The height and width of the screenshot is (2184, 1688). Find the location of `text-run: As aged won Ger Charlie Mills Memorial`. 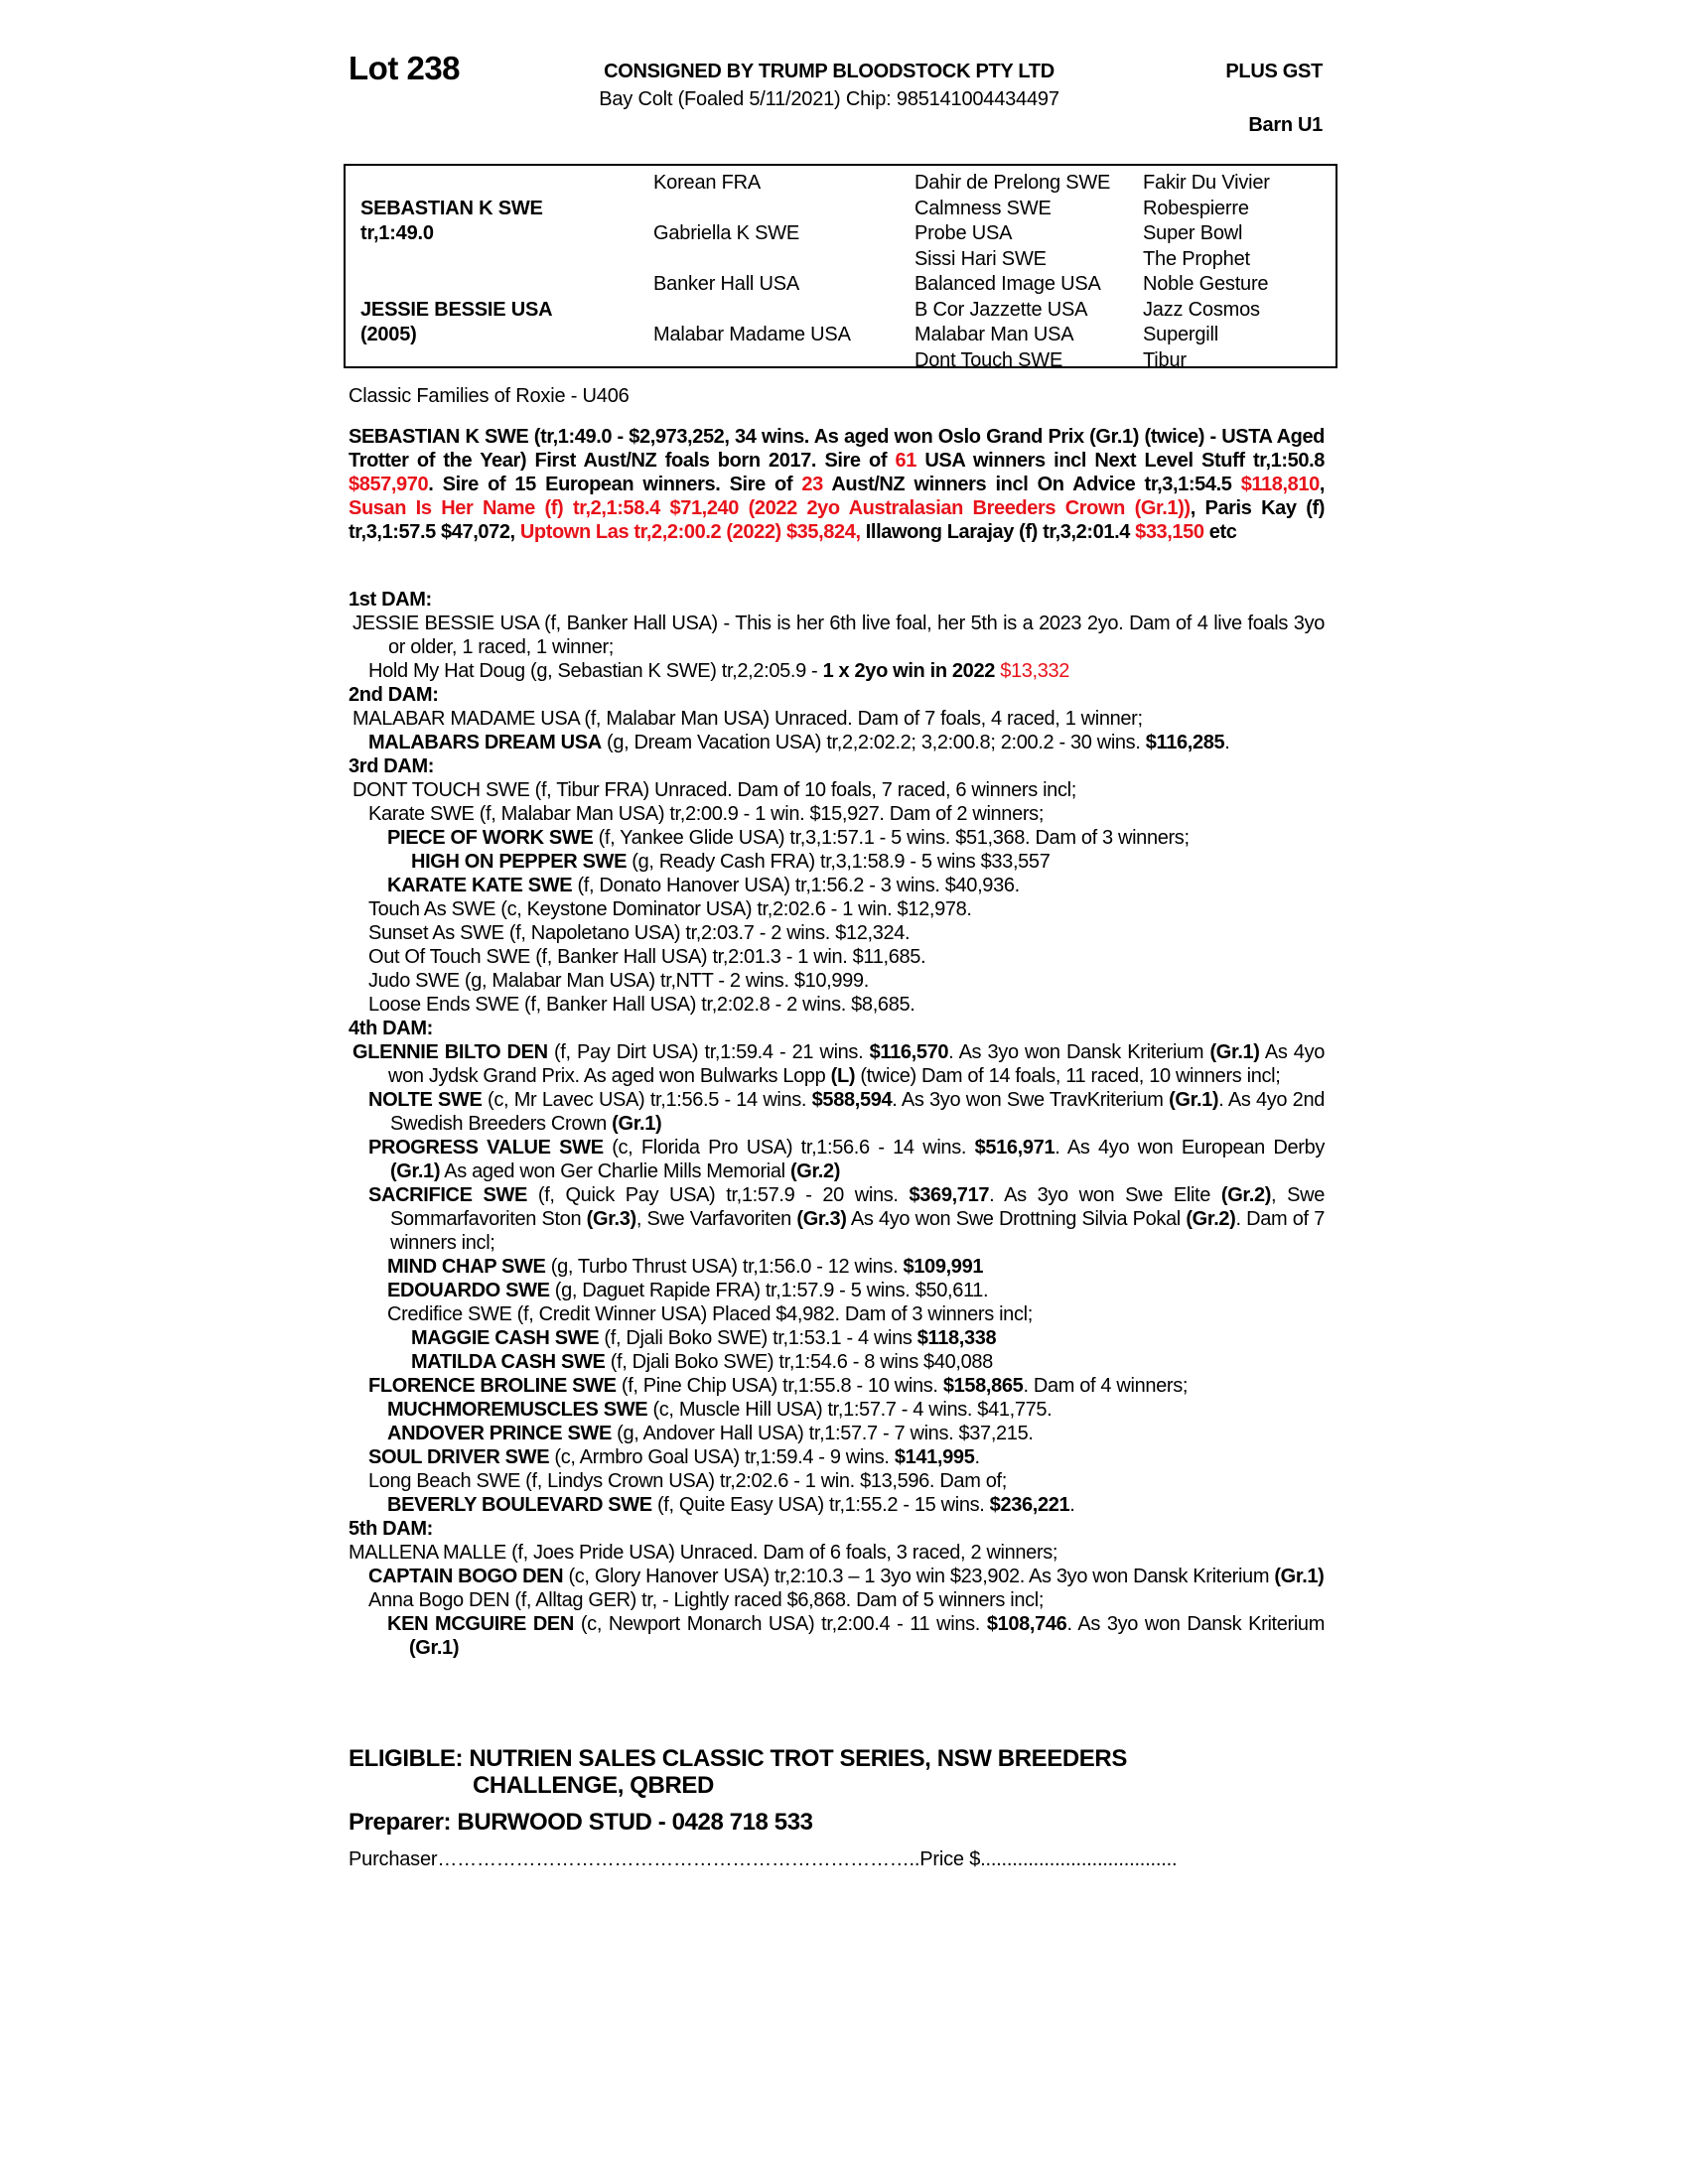

text-run: As aged won Ger Charlie Mills Memorial is located at coordinates (615, 1171).